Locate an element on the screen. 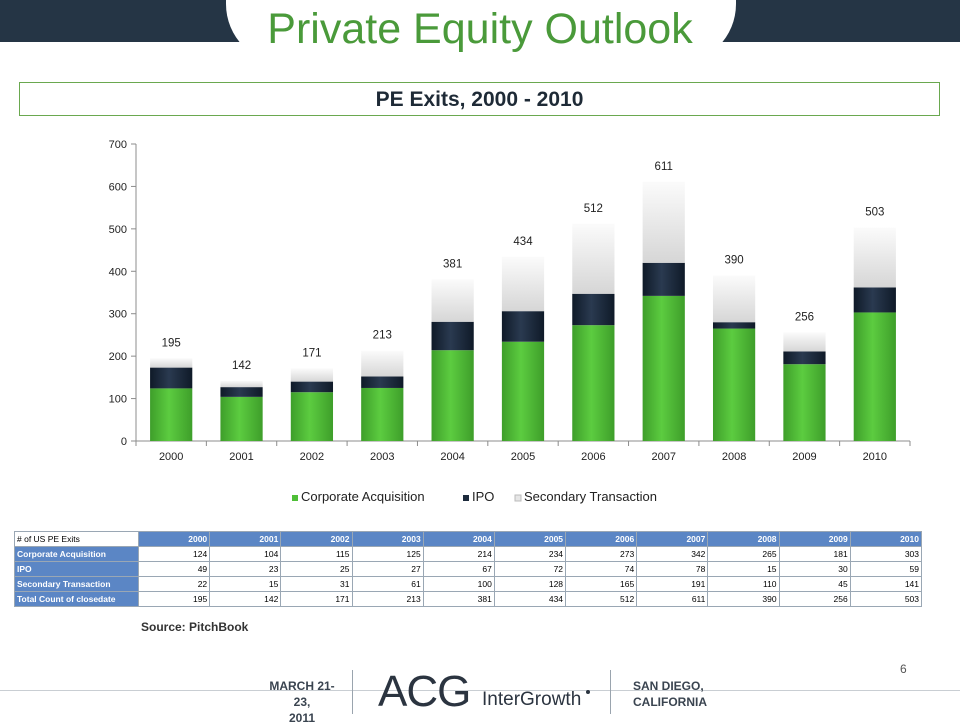 The height and width of the screenshot is (726, 960). total-data-label: 195 is located at coordinates (171, 343).